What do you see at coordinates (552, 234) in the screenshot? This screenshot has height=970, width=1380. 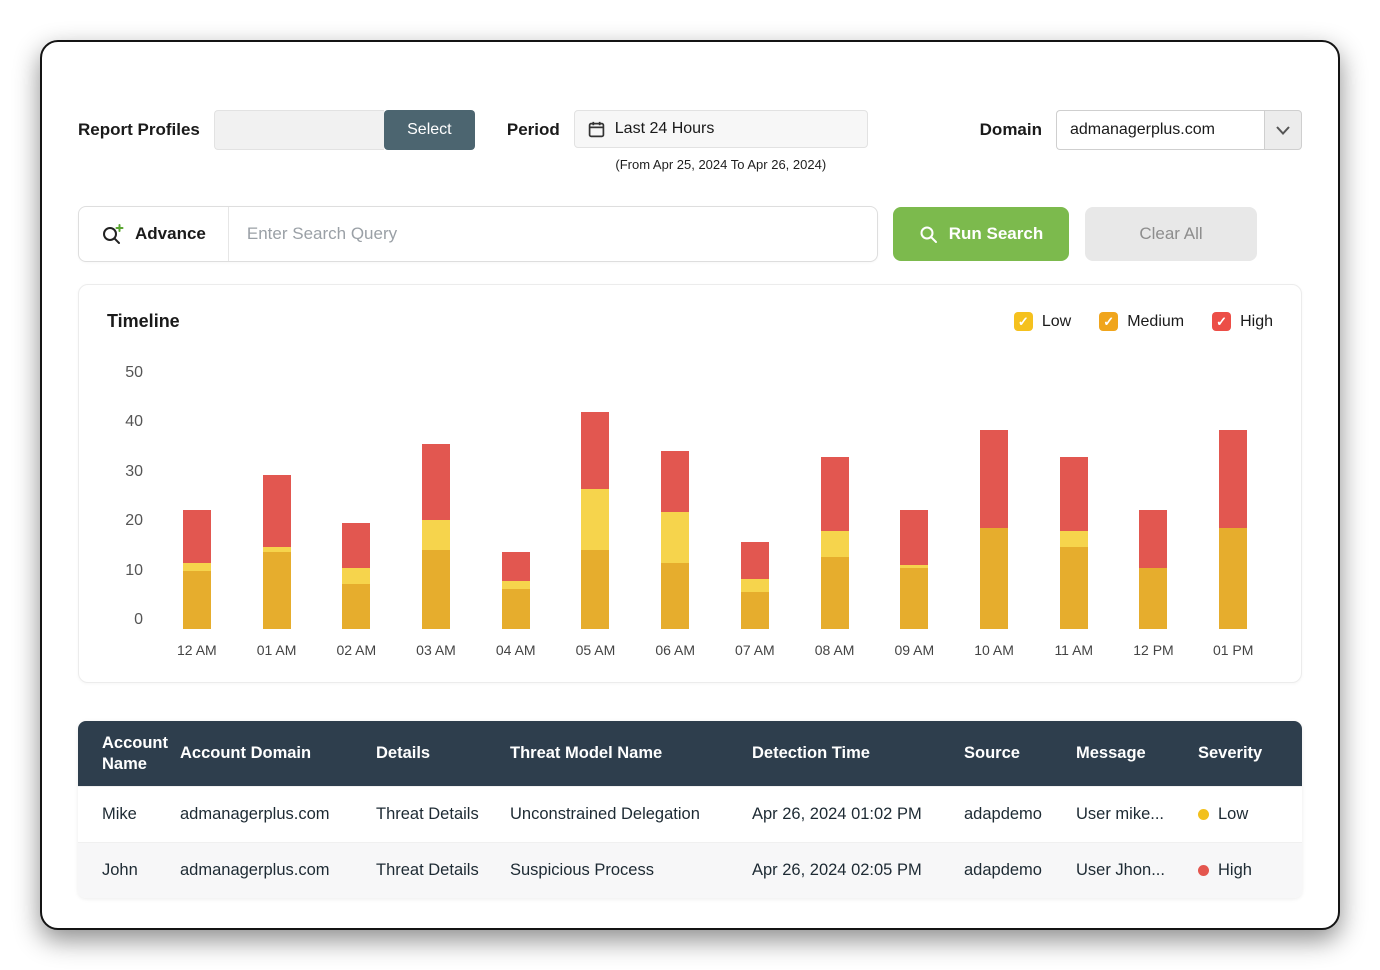 I see `search-input` at bounding box center [552, 234].